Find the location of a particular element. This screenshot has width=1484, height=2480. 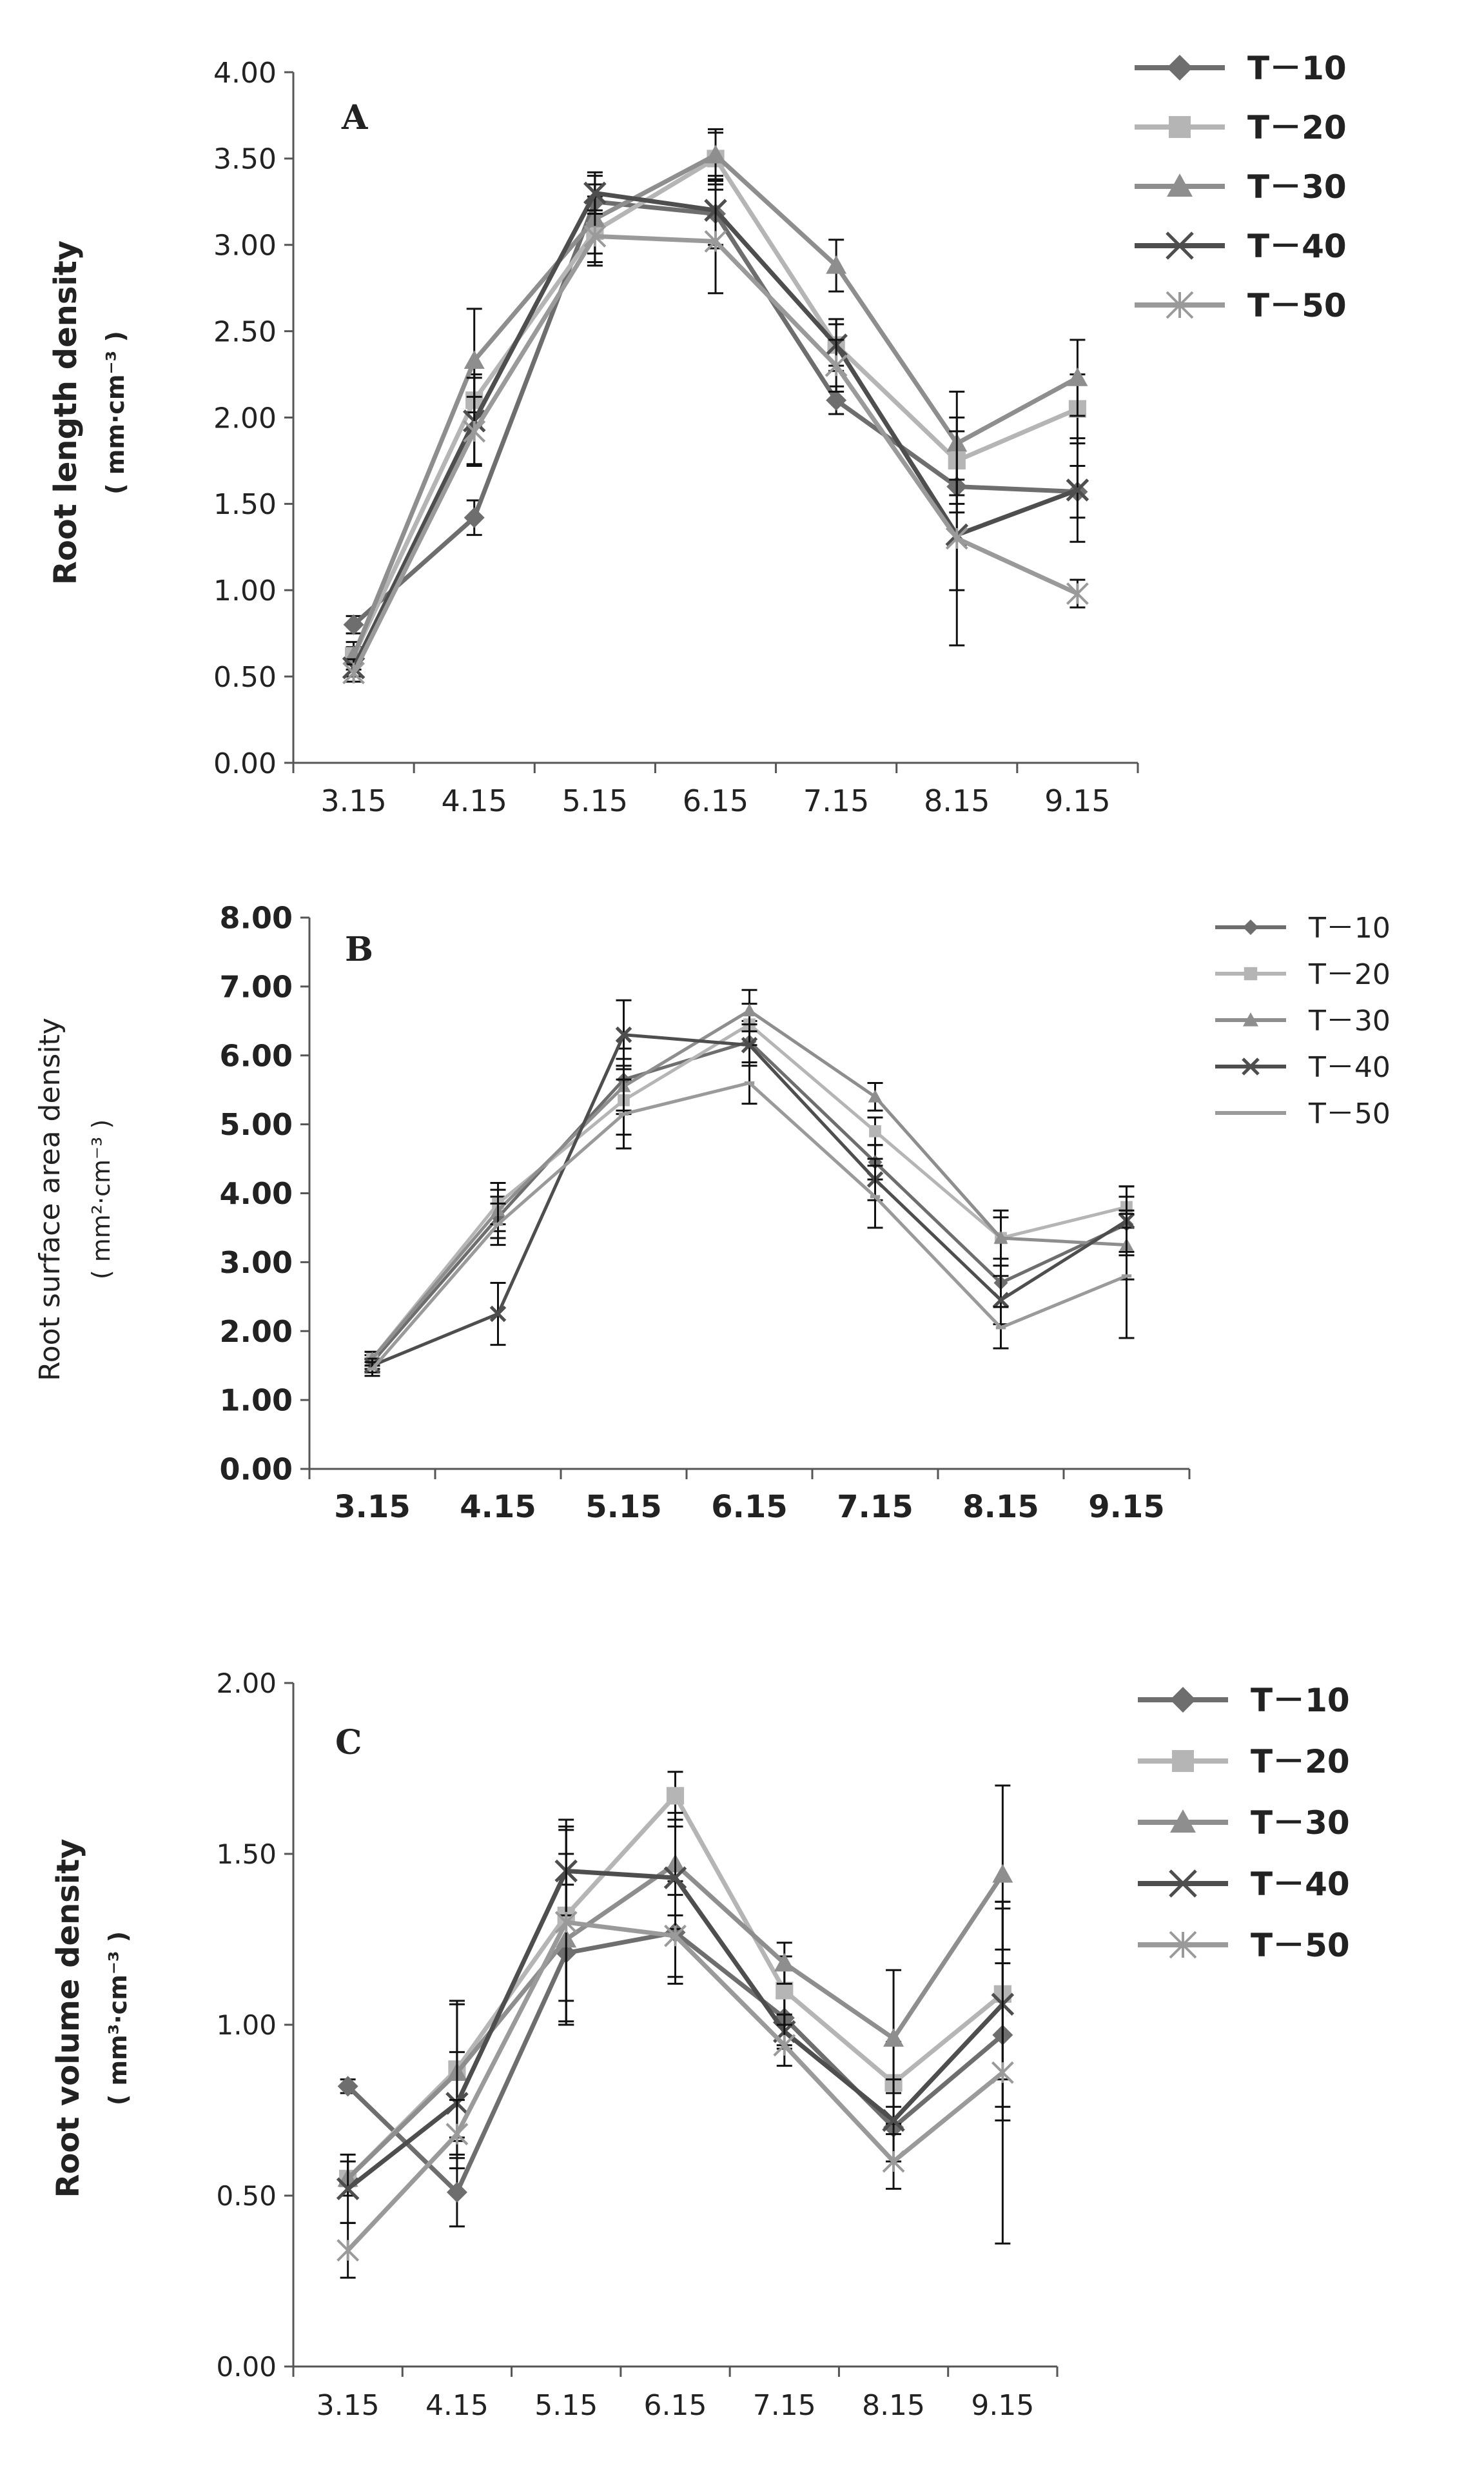

x-tick-label-a-2: 5.15 is located at coordinates (595, 800).